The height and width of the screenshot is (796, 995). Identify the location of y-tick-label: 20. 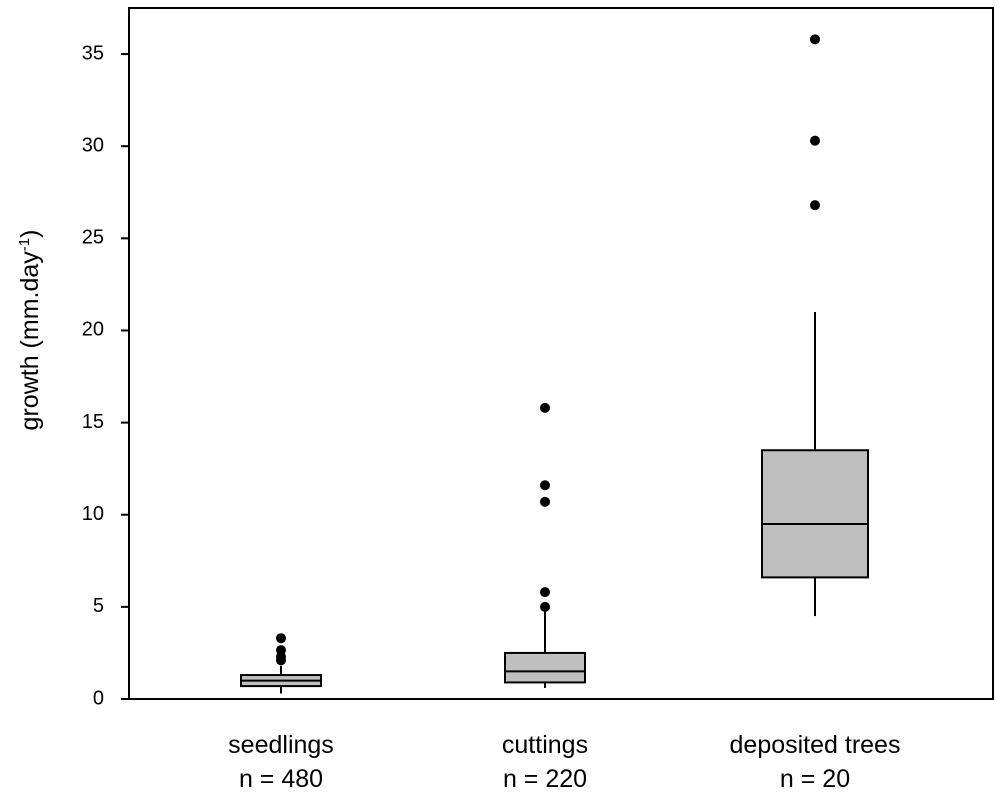
(93, 330).